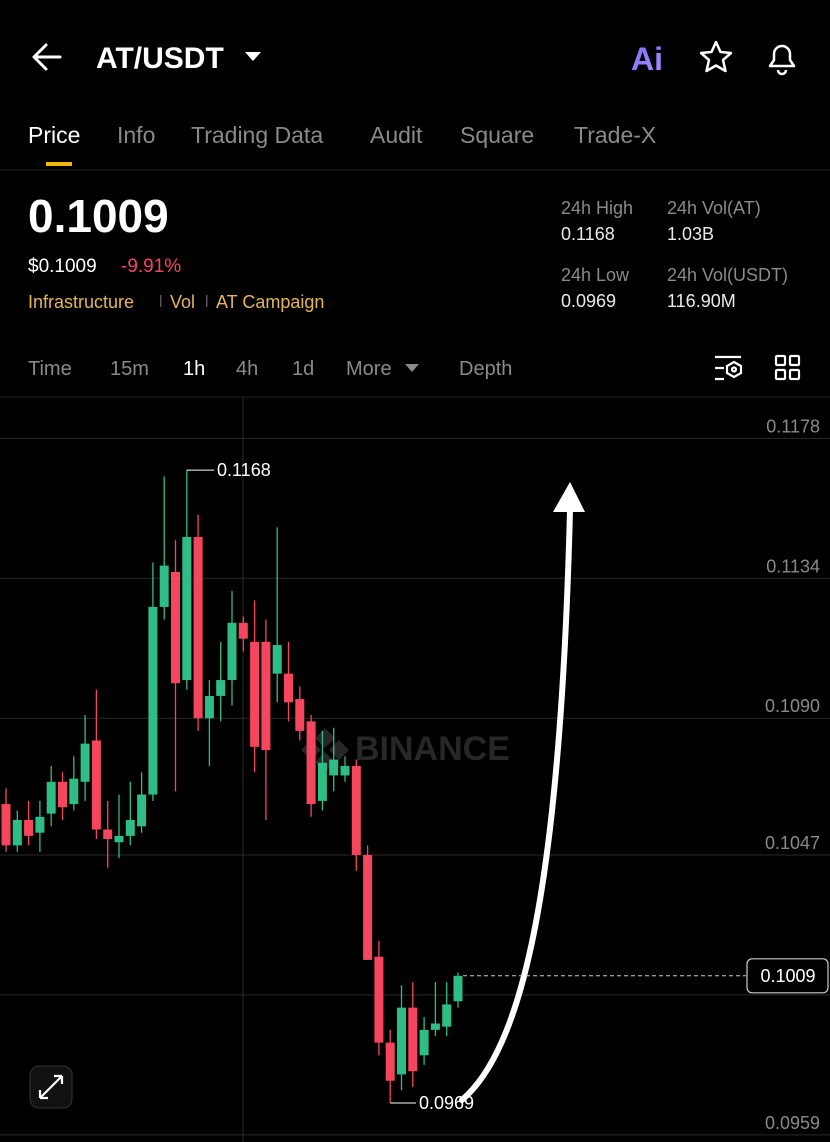 This screenshot has height=1142, width=830. I want to click on interval-option: 15m, so click(129, 369).